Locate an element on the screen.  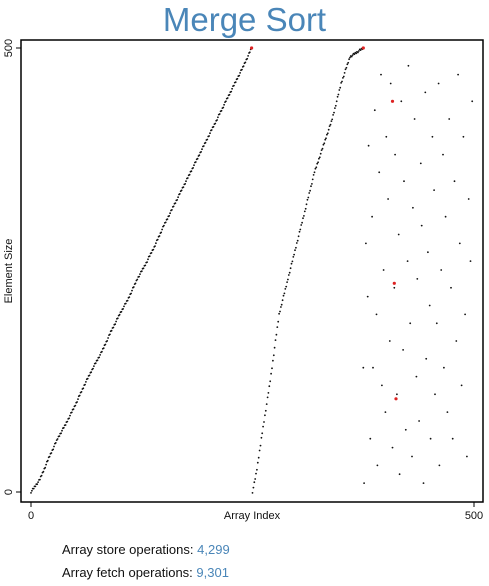
x-axis-label: Array Index is located at coordinates (252, 516).